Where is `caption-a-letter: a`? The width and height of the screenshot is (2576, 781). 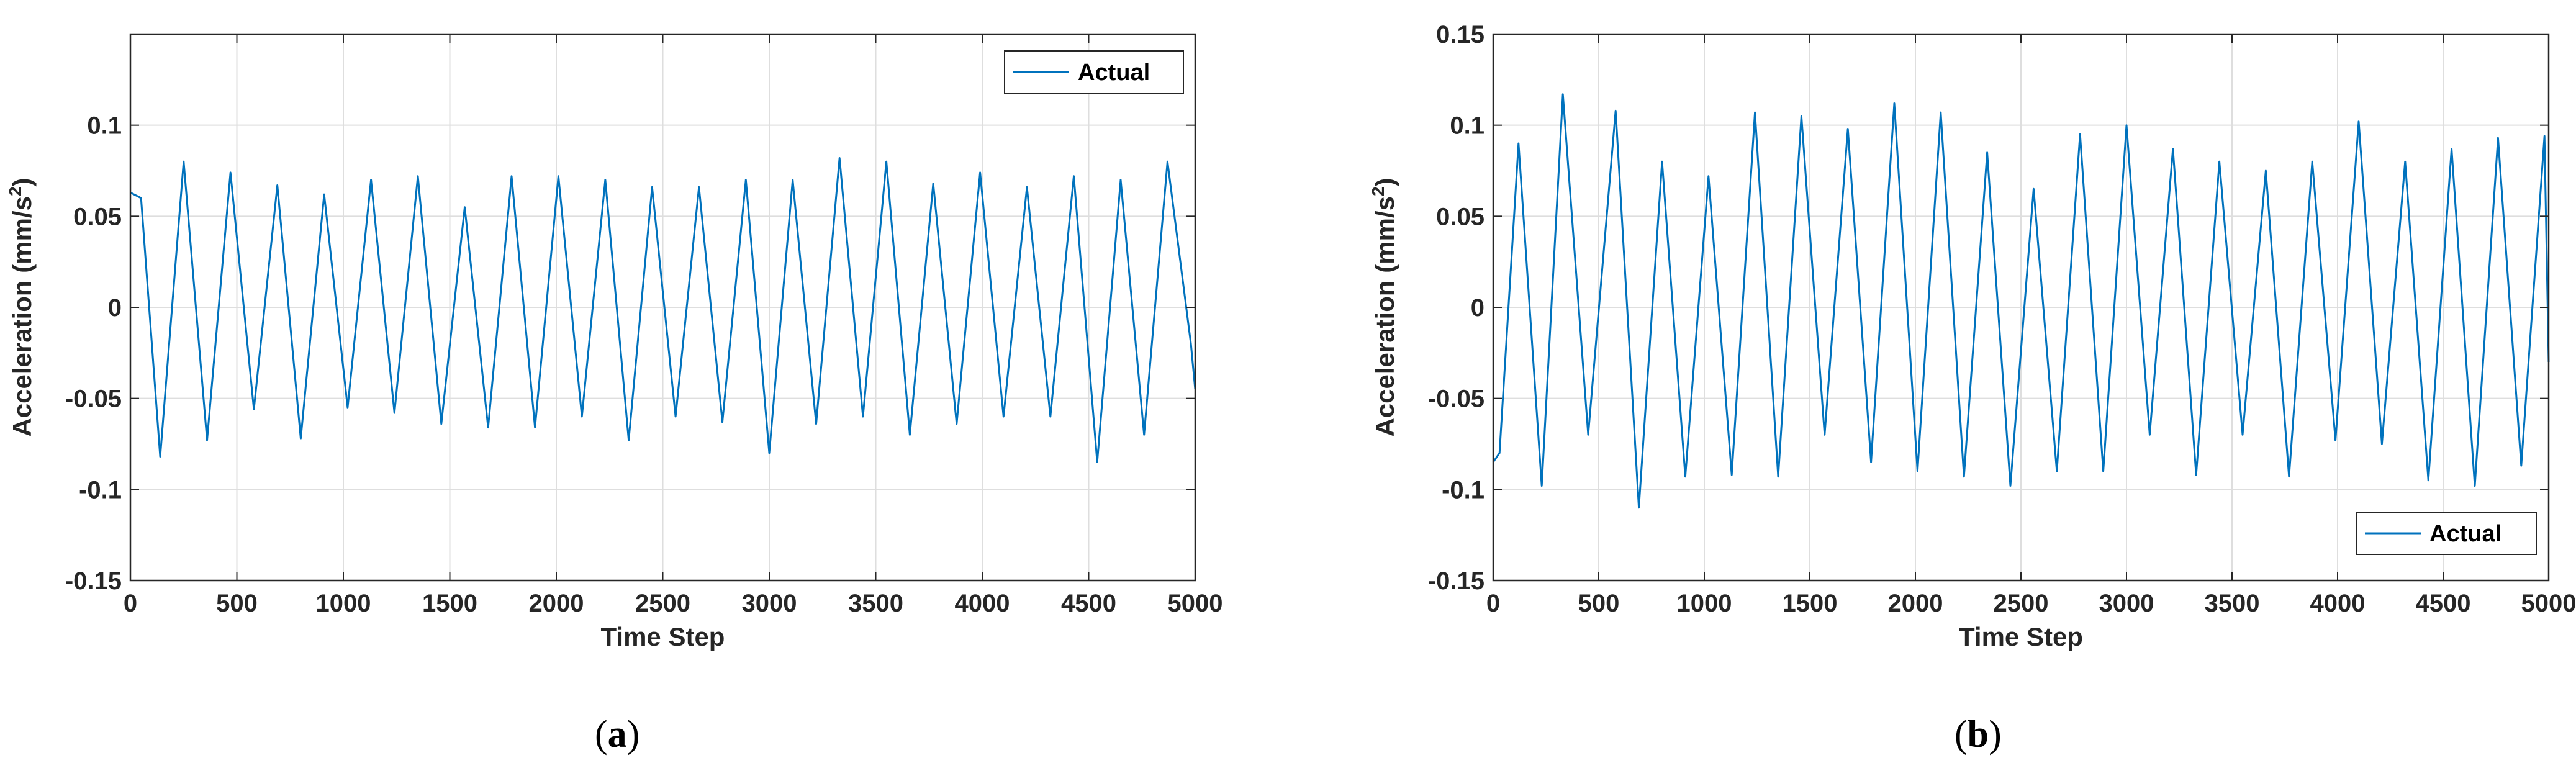
caption-a-letter: a is located at coordinates (617, 734).